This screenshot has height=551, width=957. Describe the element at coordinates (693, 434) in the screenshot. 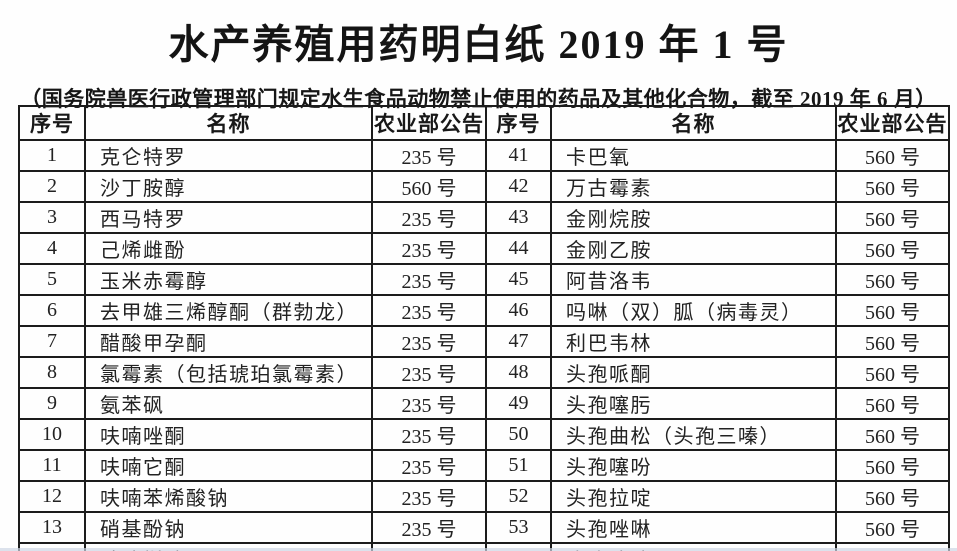

I see `drug-name-cell: 头孢曲松（头孢三嗪）` at that location.